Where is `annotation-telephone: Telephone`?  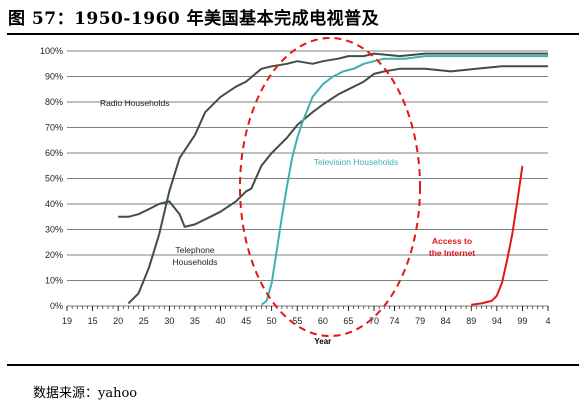
annotation-telephone: Telephone is located at coordinates (195, 250).